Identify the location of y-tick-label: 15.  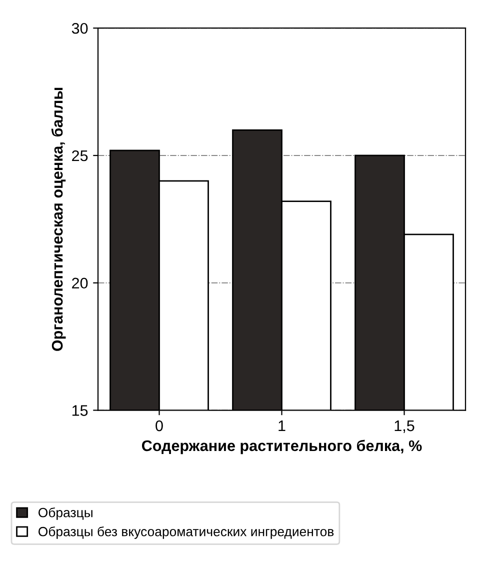
(80, 410).